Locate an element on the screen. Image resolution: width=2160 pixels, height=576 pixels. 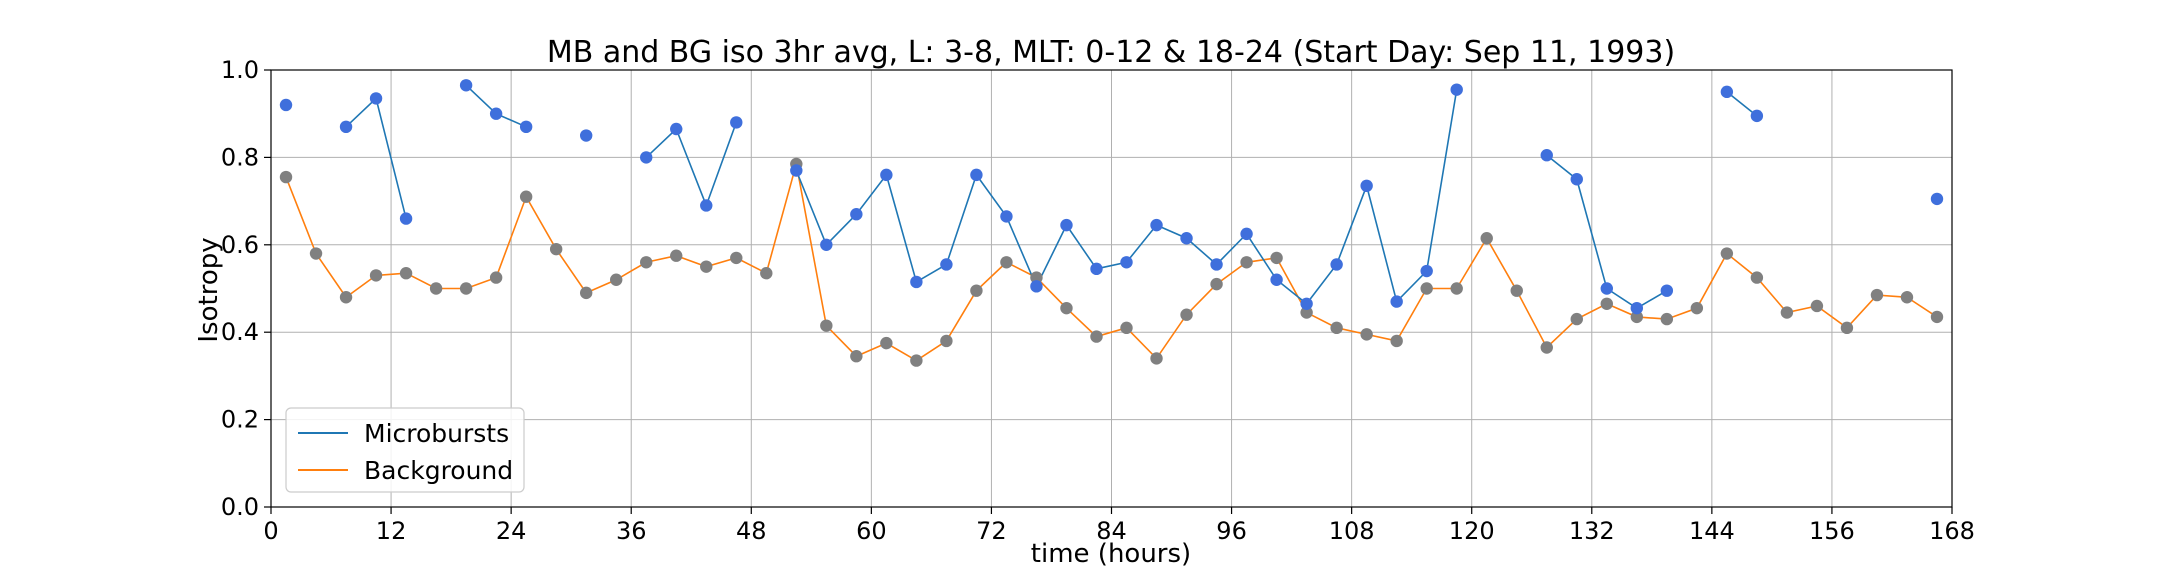
x-tick-label: 156 is located at coordinates (1832, 531).